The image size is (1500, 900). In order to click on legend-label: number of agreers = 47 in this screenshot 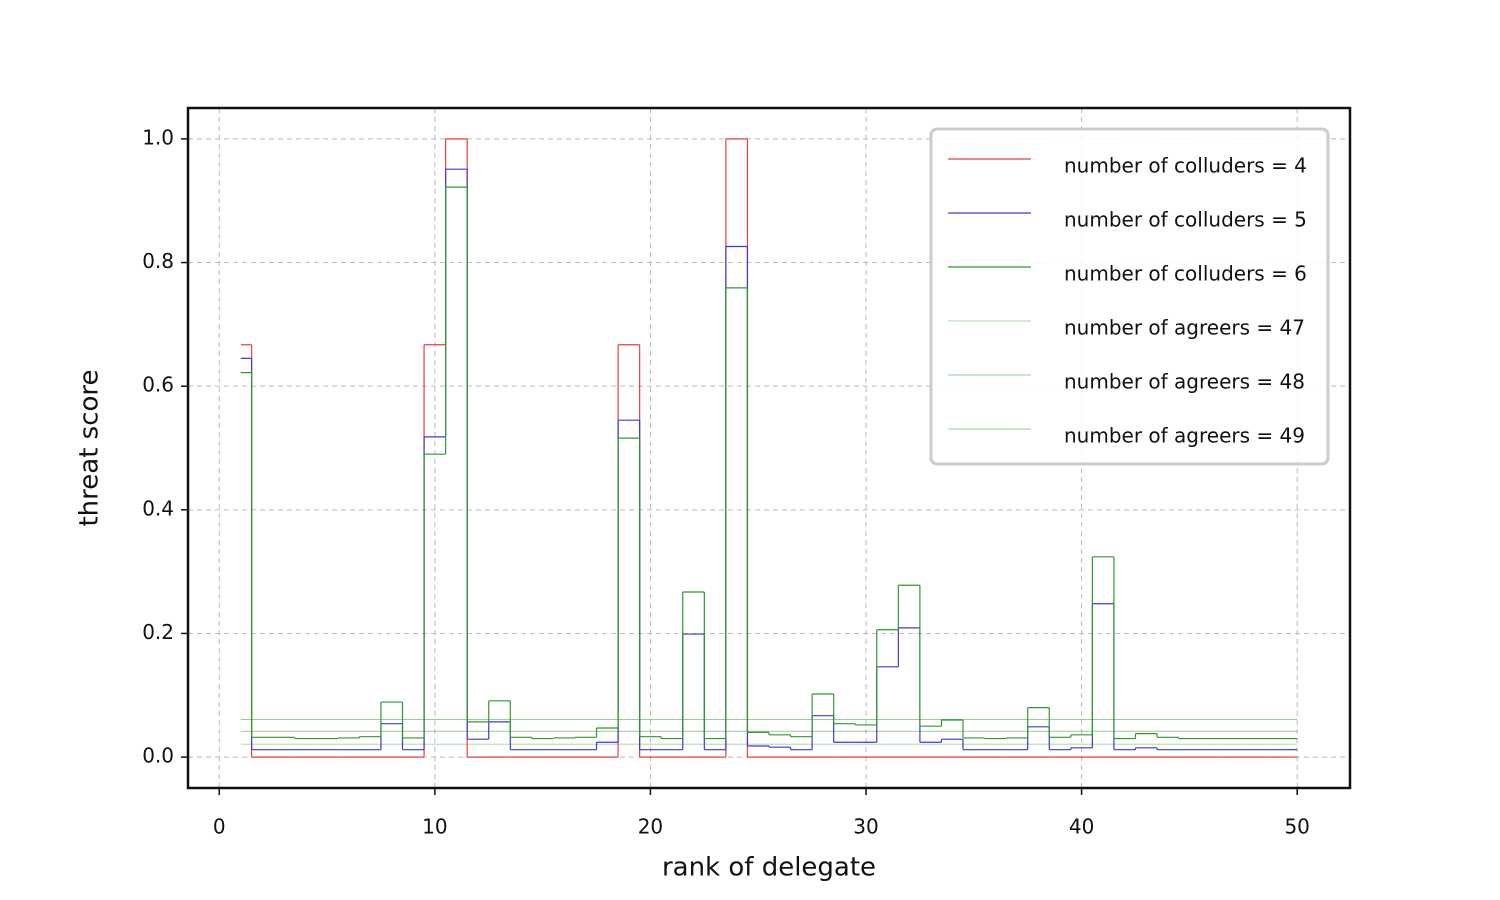, I will do `click(1184, 328)`.